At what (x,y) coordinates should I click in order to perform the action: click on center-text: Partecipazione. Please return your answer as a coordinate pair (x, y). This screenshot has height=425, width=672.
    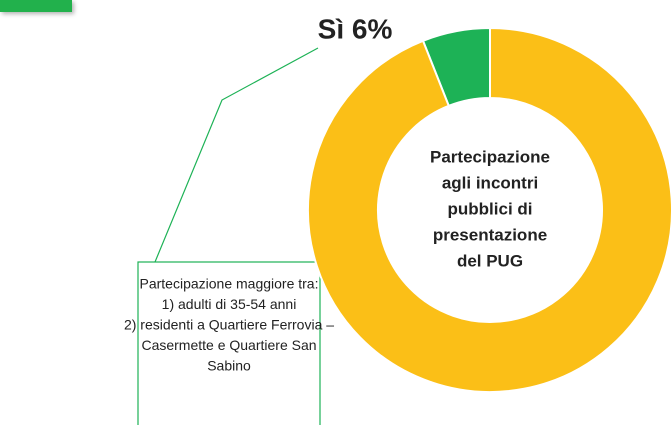
    Looking at the image, I should click on (490, 156).